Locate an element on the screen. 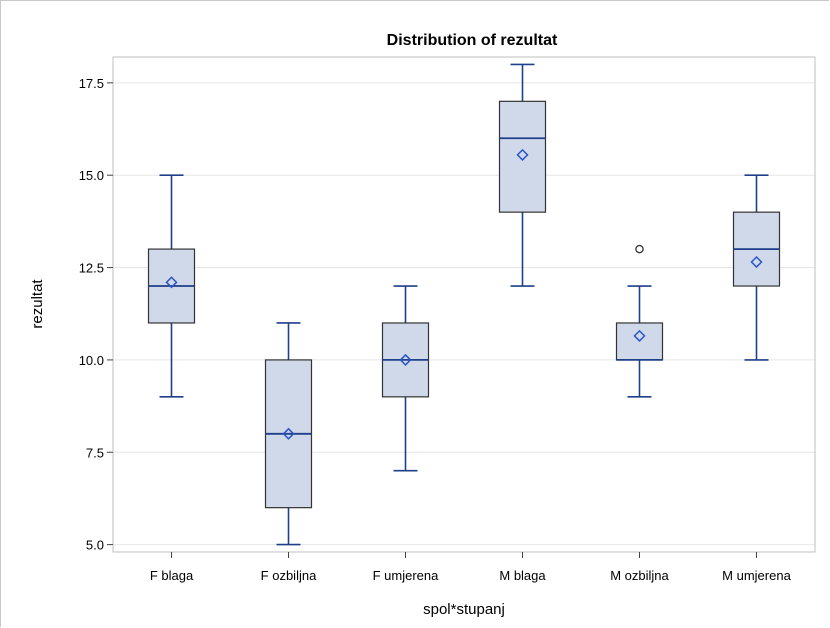 The height and width of the screenshot is (628, 830). x-tick-label: F blaga is located at coordinates (172, 575).